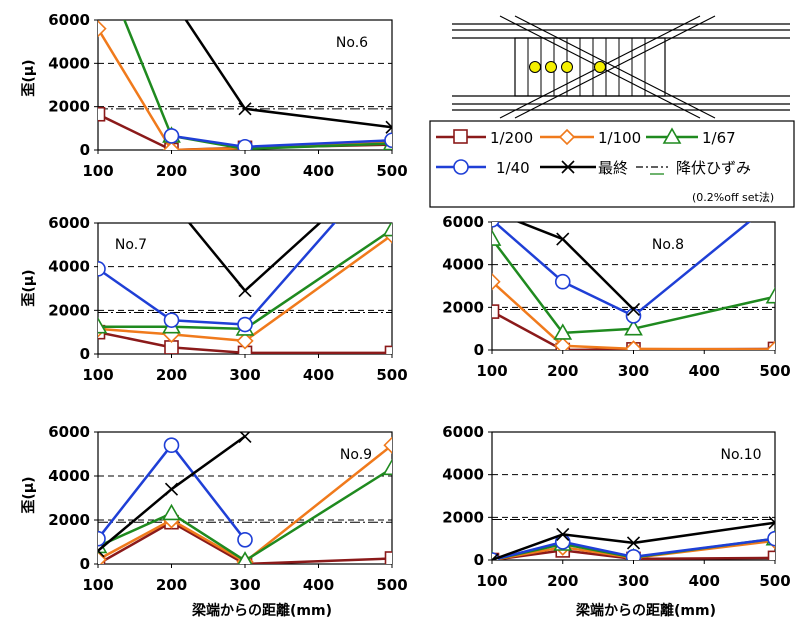 This screenshot has width=808, height=623. Describe the element at coordinates (668, 245) in the screenshot. I see `panel-title: No.8` at that location.